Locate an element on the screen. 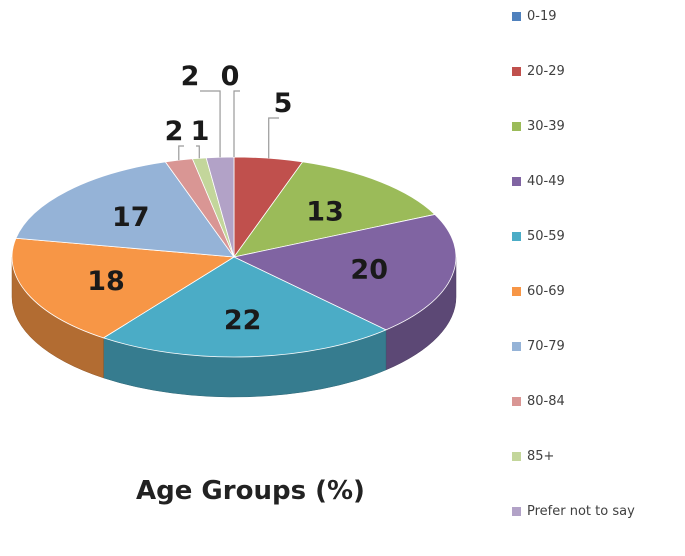 Image resolution: width=685 pixels, height=556 pixels. legend-label: 30-39 is located at coordinates (546, 126).